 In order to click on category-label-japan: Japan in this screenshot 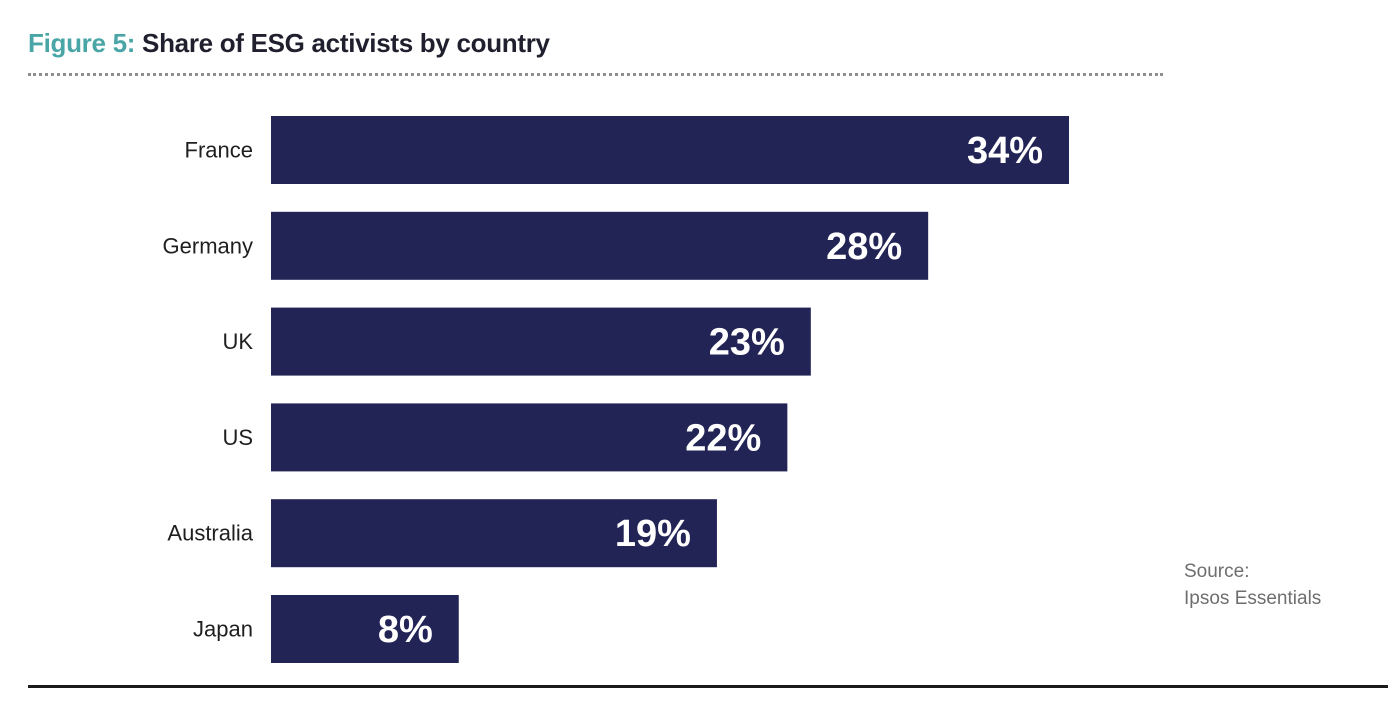, I will do `click(223, 629)`.